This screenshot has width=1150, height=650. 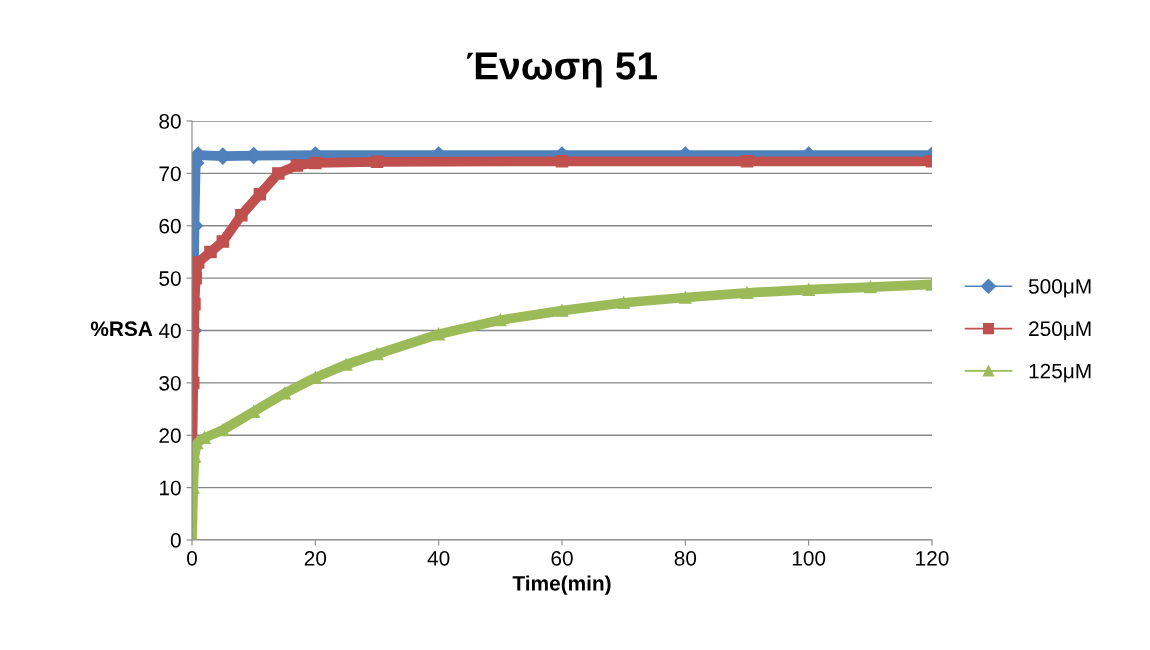 What do you see at coordinates (170, 435) in the screenshot?
I see `y-tick-label: 20` at bounding box center [170, 435].